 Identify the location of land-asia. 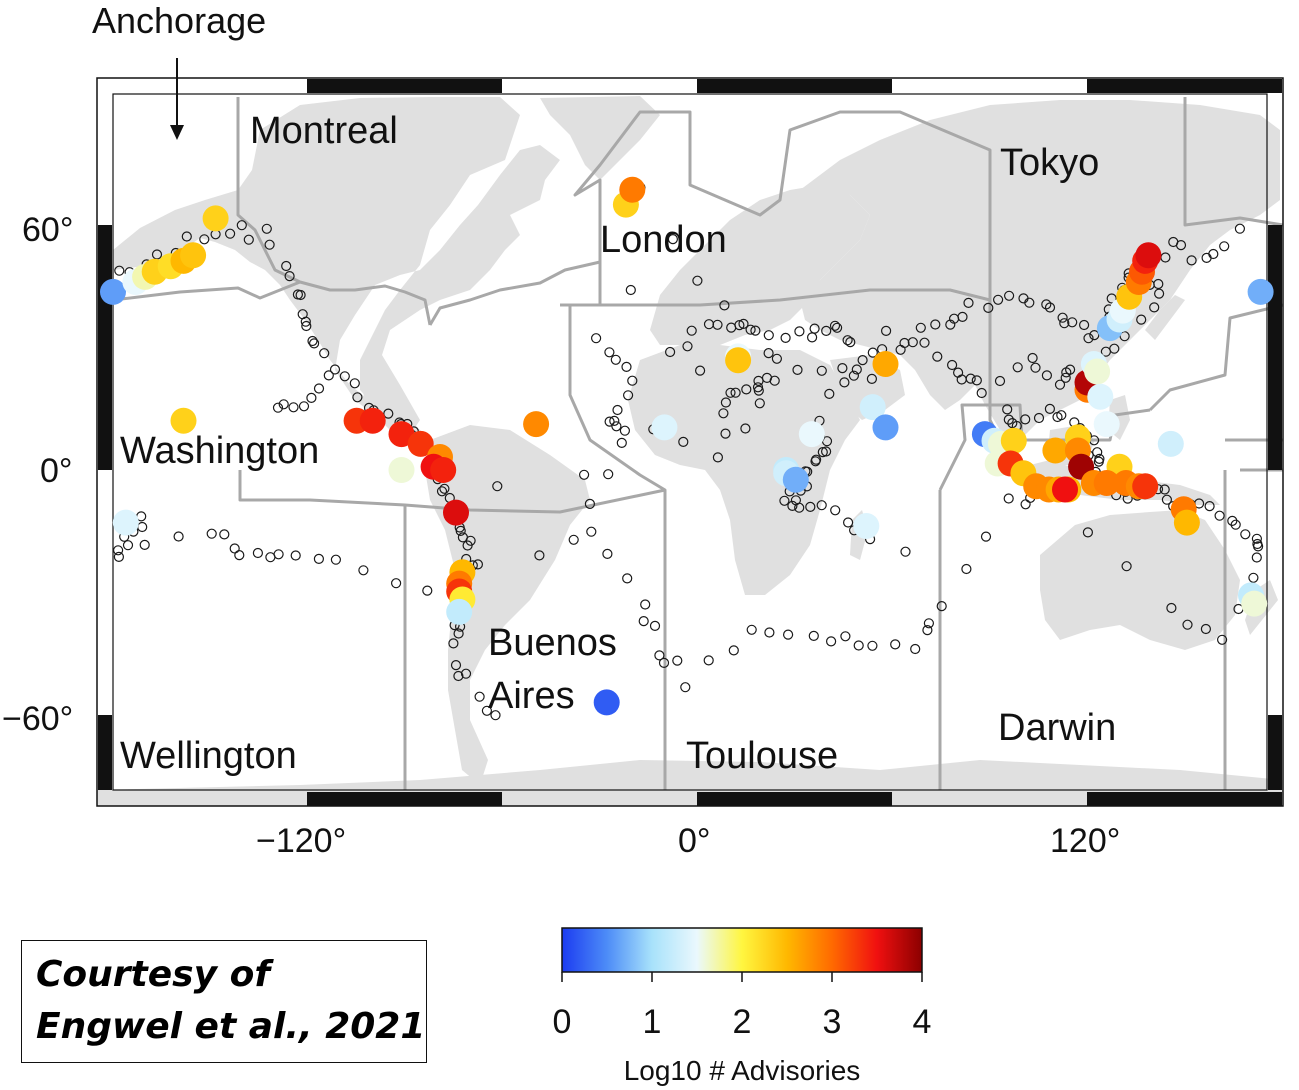
(1040, 270).